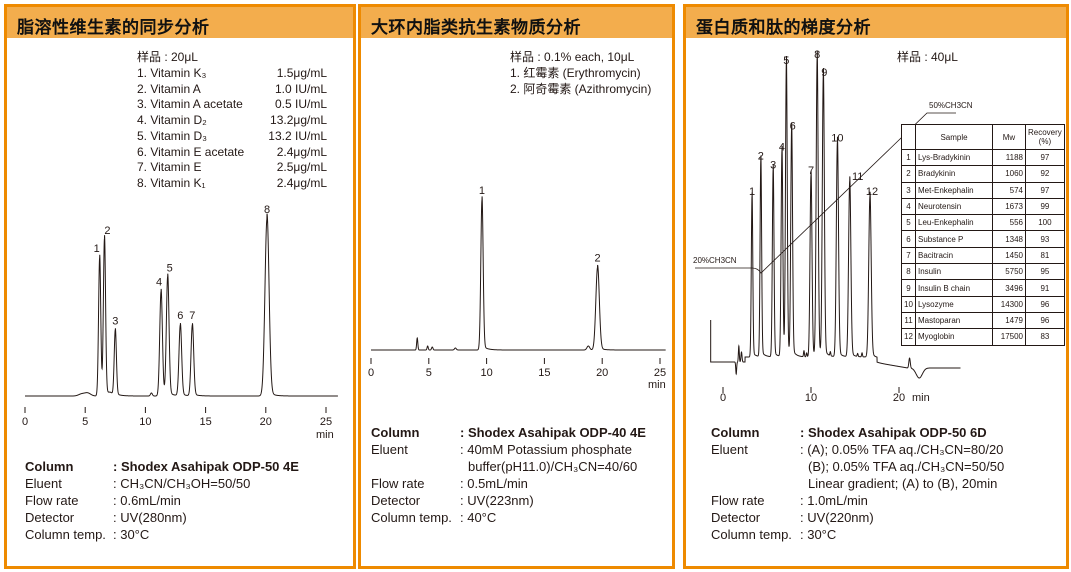 The width and height of the screenshot is (1071, 572). Describe the element at coordinates (837, 517) in the screenshot. I see `condition-value: : UV(220nm)` at that location.